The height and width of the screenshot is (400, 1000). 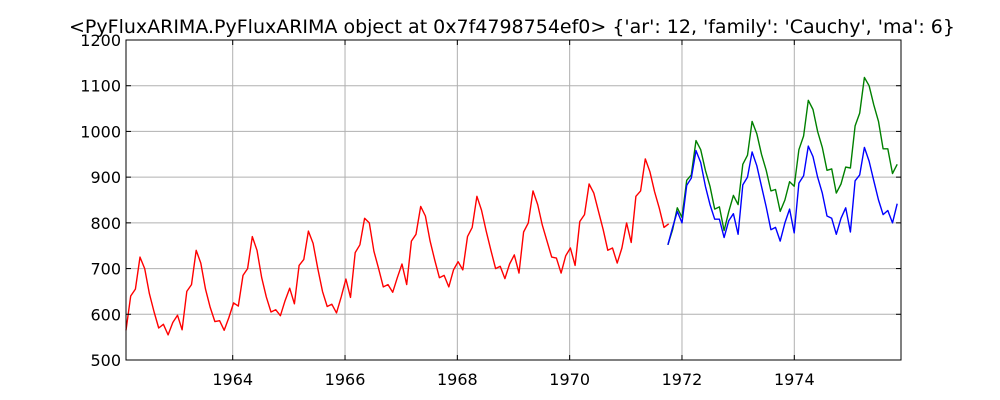 I want to click on x-tick-label: 1964, so click(x=232, y=379).